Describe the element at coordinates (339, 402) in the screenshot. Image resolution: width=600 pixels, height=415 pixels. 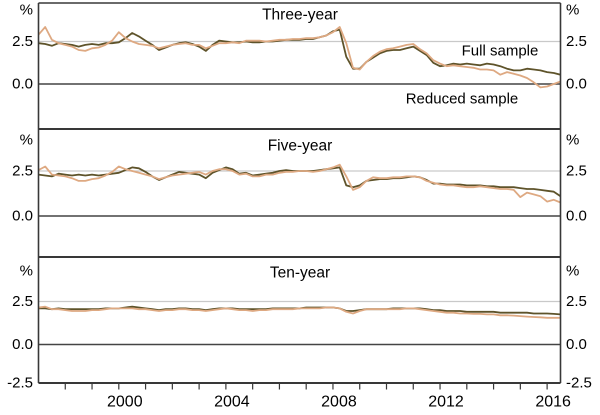
I see `x-axis-label-2008: 2008` at that location.